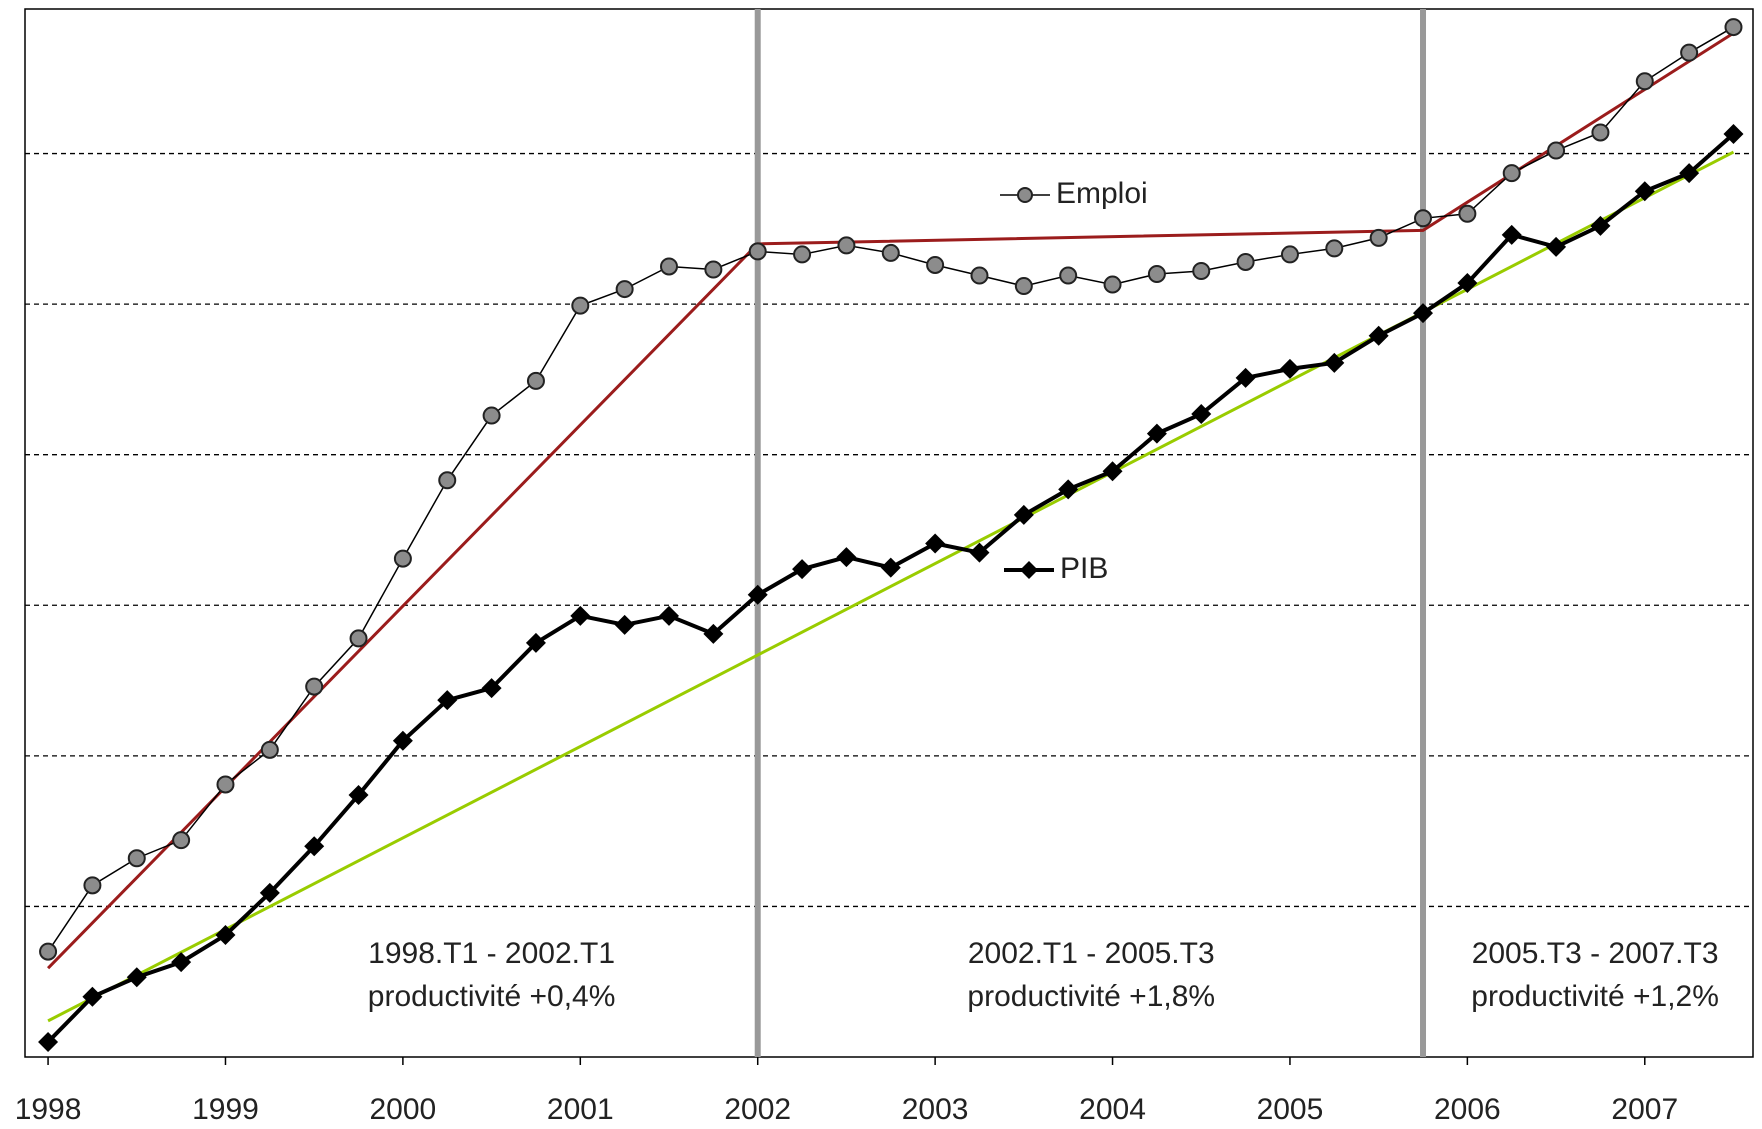 The width and height of the screenshot is (1762, 1129). I want to click on x-tick-label: 2002, so click(757, 1109).